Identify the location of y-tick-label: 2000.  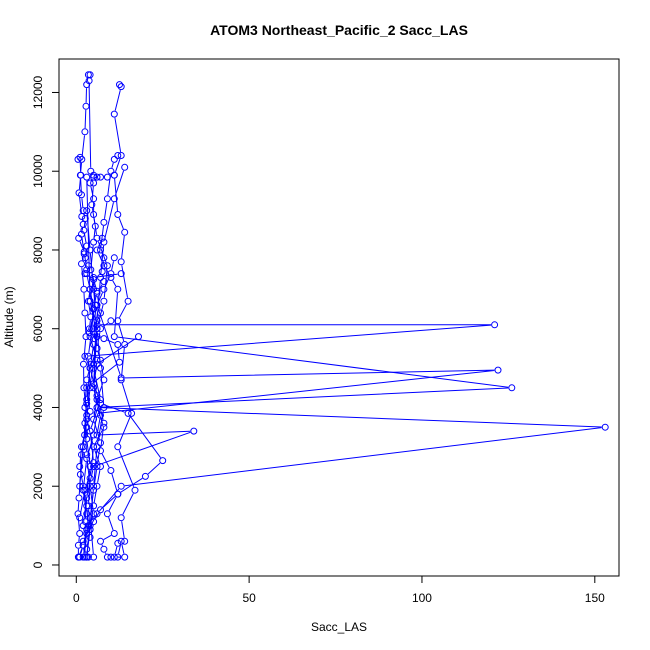
(38, 486).